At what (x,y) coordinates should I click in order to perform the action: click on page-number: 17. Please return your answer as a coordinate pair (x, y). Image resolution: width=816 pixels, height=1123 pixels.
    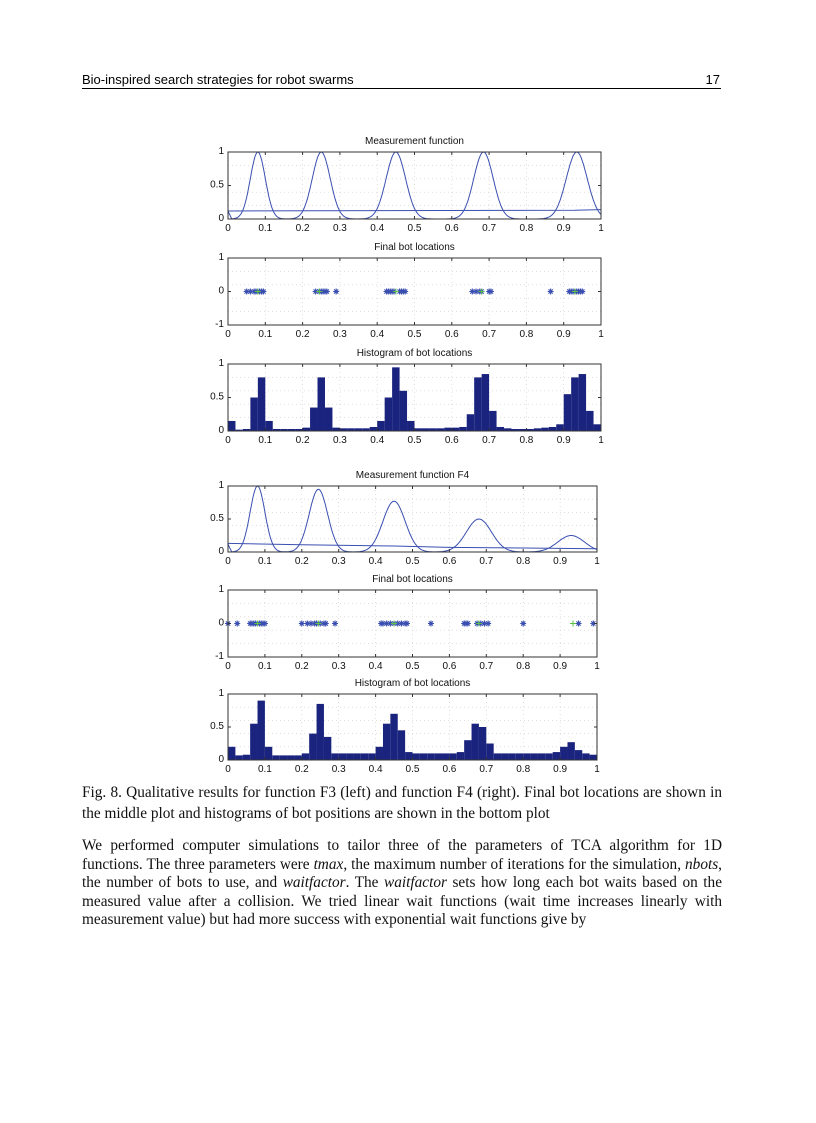
    Looking at the image, I should click on (712, 79).